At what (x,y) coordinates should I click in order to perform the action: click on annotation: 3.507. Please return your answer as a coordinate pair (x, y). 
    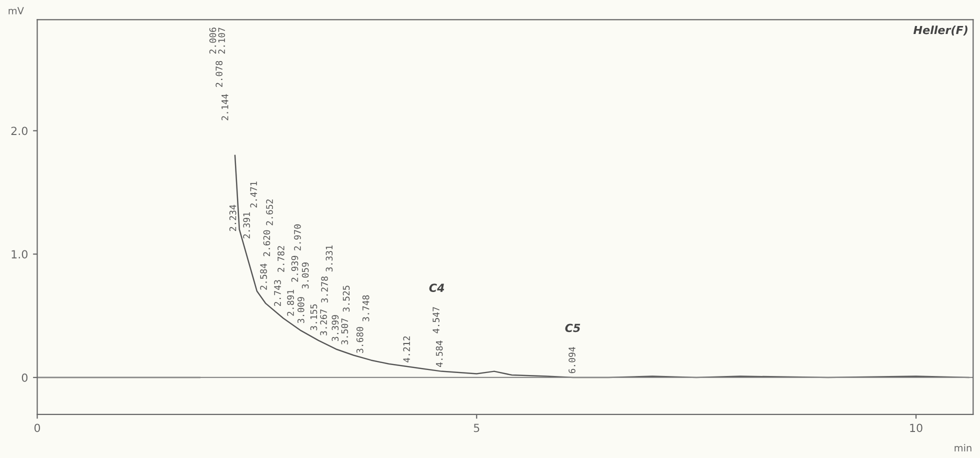
    Looking at the image, I should click on (344, 331).